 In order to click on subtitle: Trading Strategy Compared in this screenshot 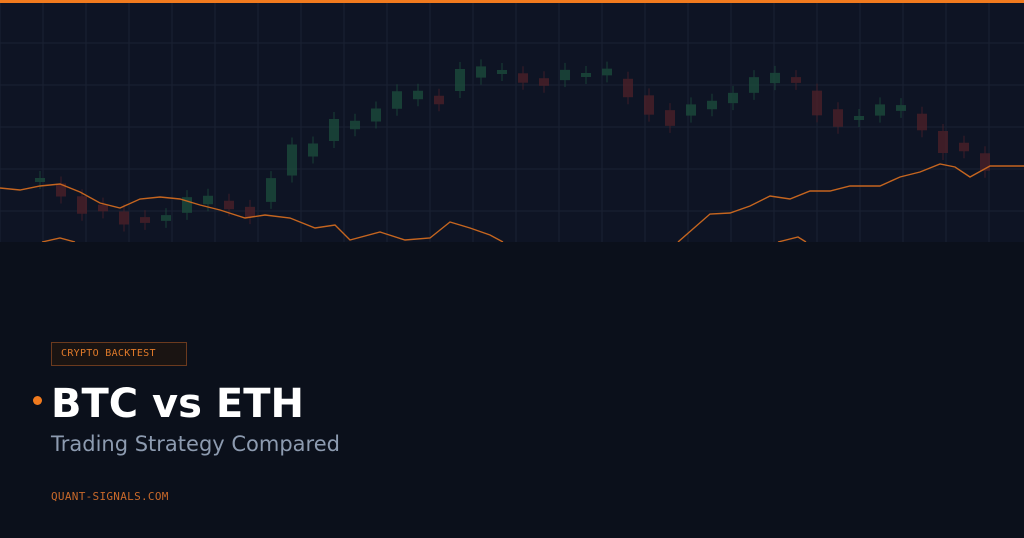, I will do `click(195, 444)`.